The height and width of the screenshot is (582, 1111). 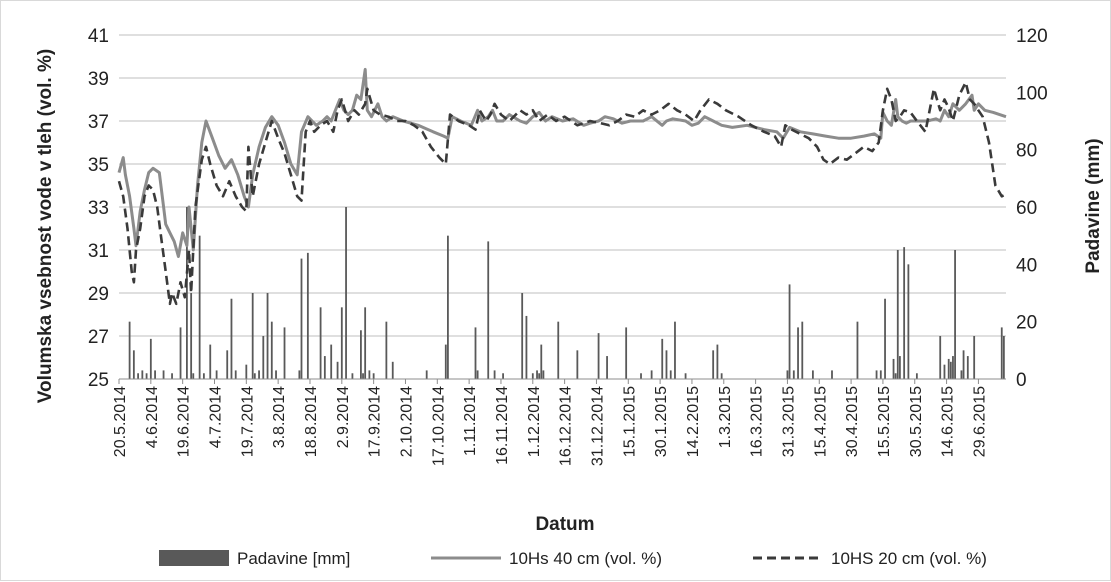 What do you see at coordinates (534, 421) in the screenshot?
I see `x-tick-label: 1.12.2014` at bounding box center [534, 421].